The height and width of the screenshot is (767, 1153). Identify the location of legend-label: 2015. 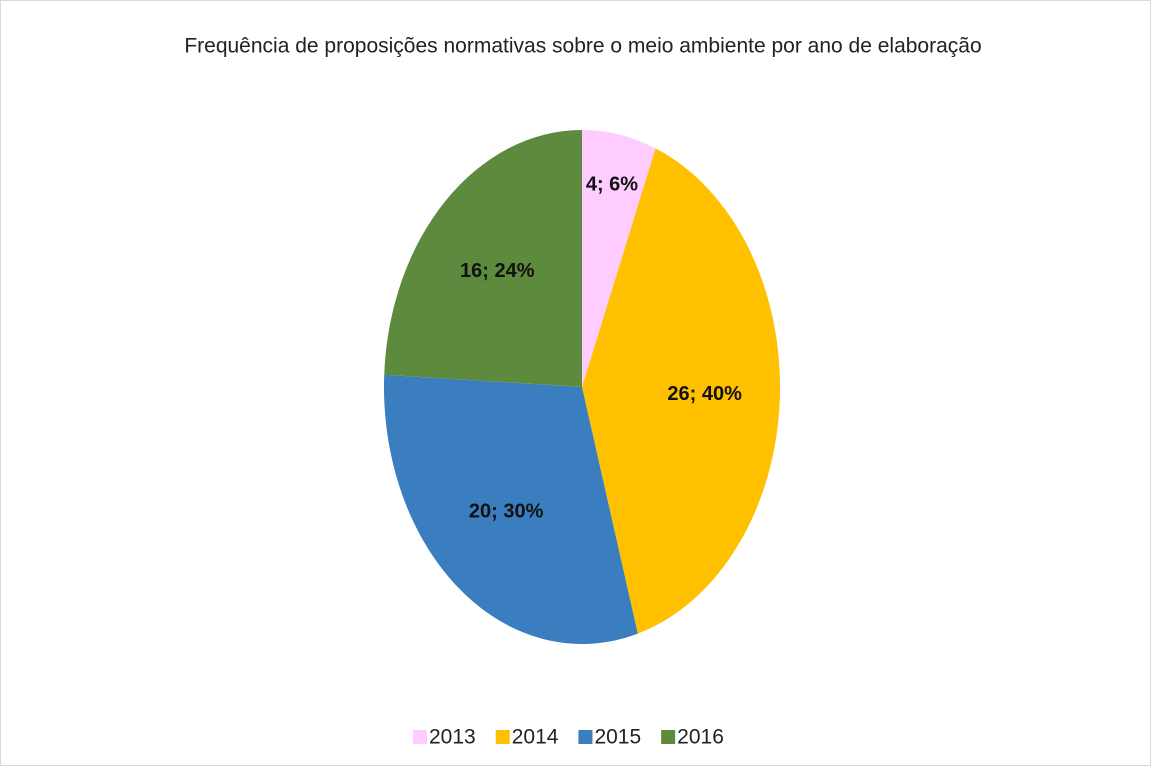
(617, 737).